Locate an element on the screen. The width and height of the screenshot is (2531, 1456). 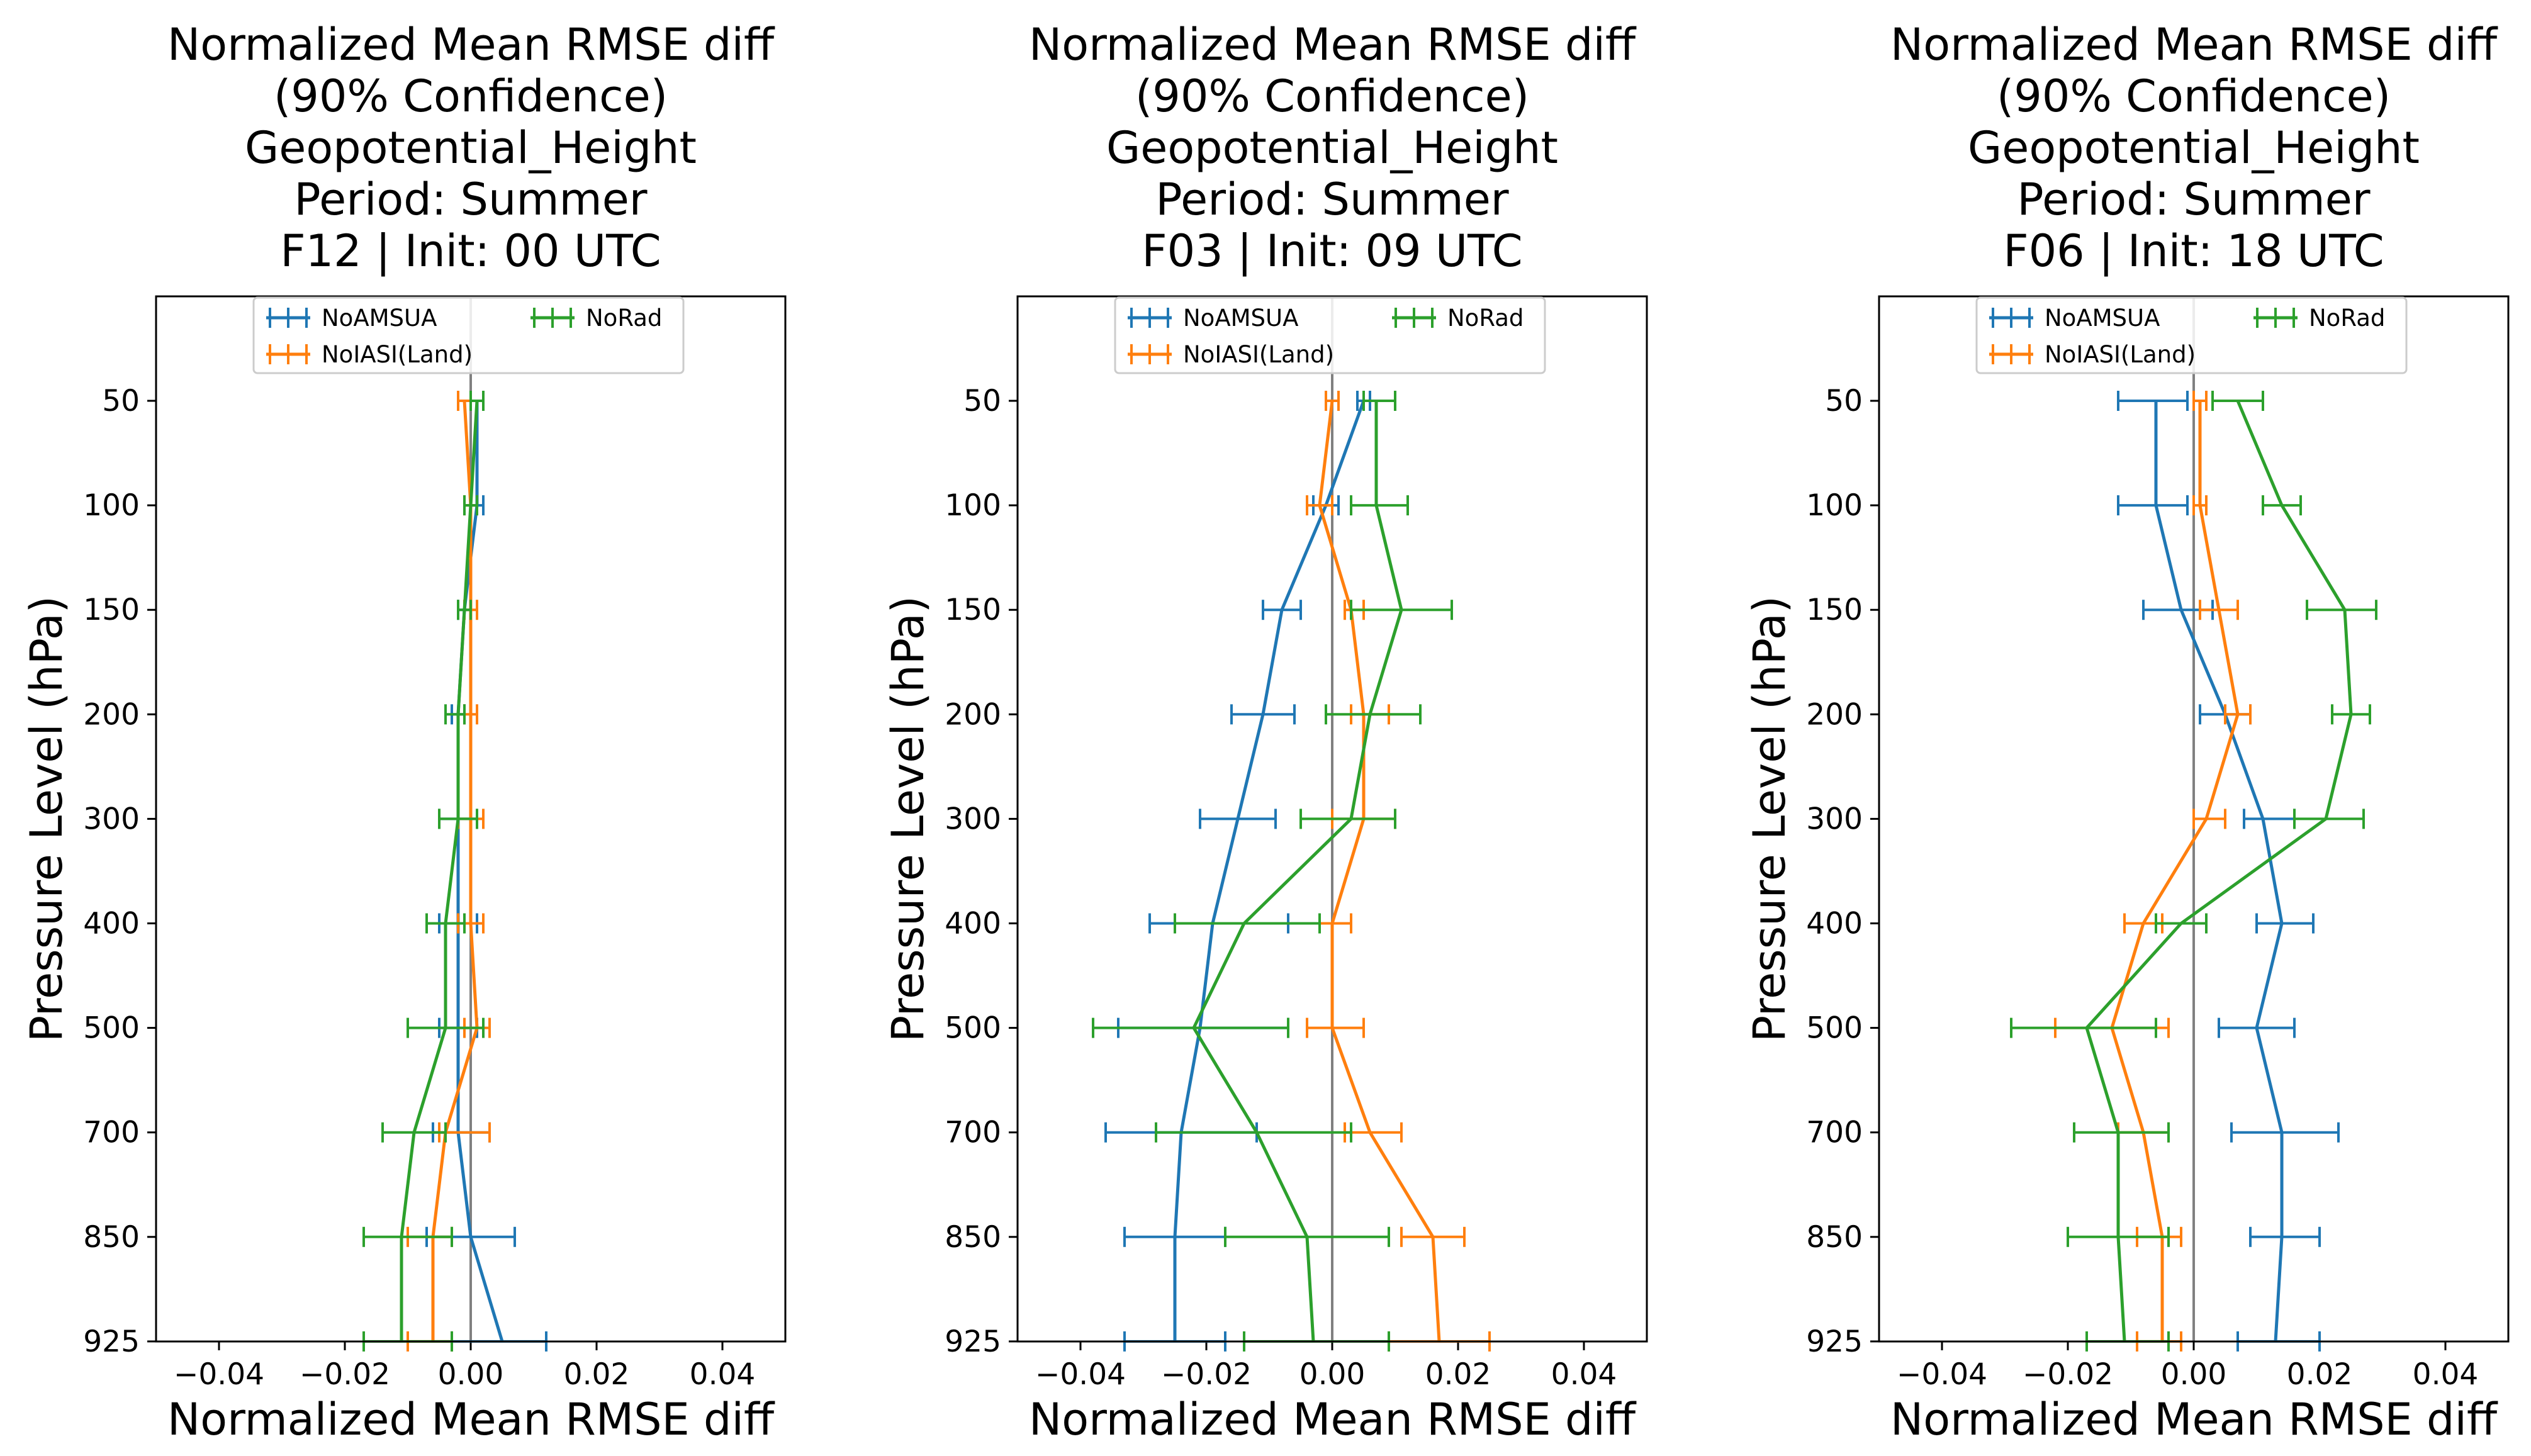
chart-title-line: F12 | Init: 00 UTC is located at coordinates (470, 251).